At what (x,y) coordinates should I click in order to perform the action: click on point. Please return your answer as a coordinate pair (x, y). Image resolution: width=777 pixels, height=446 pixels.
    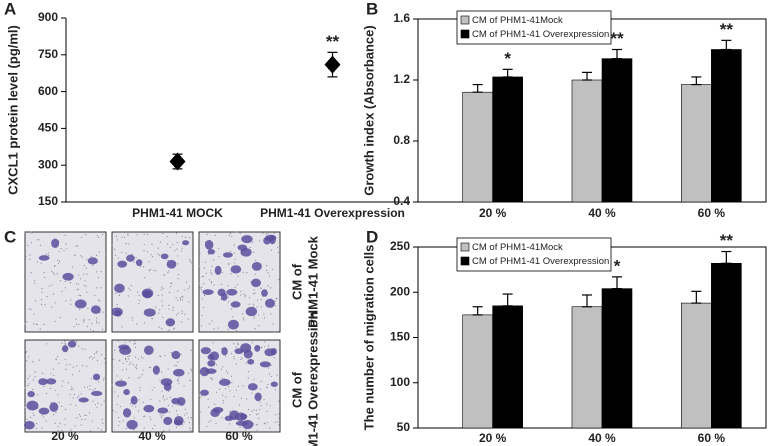
    Looking at the image, I should click on (332, 64).